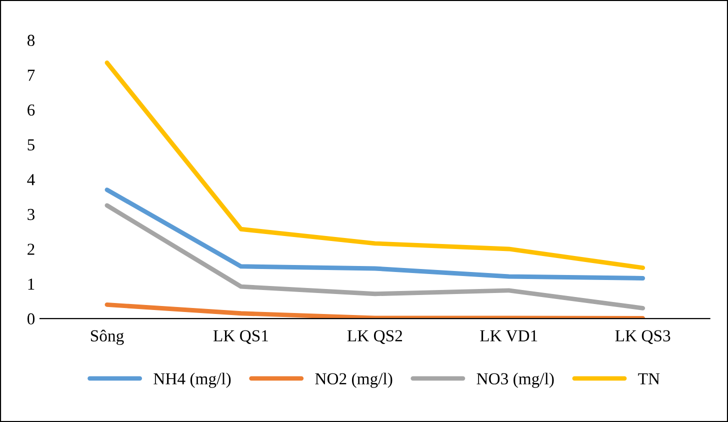 This screenshot has height=422, width=728. Describe the element at coordinates (649, 378) in the screenshot. I see `legend-label: TN` at that location.